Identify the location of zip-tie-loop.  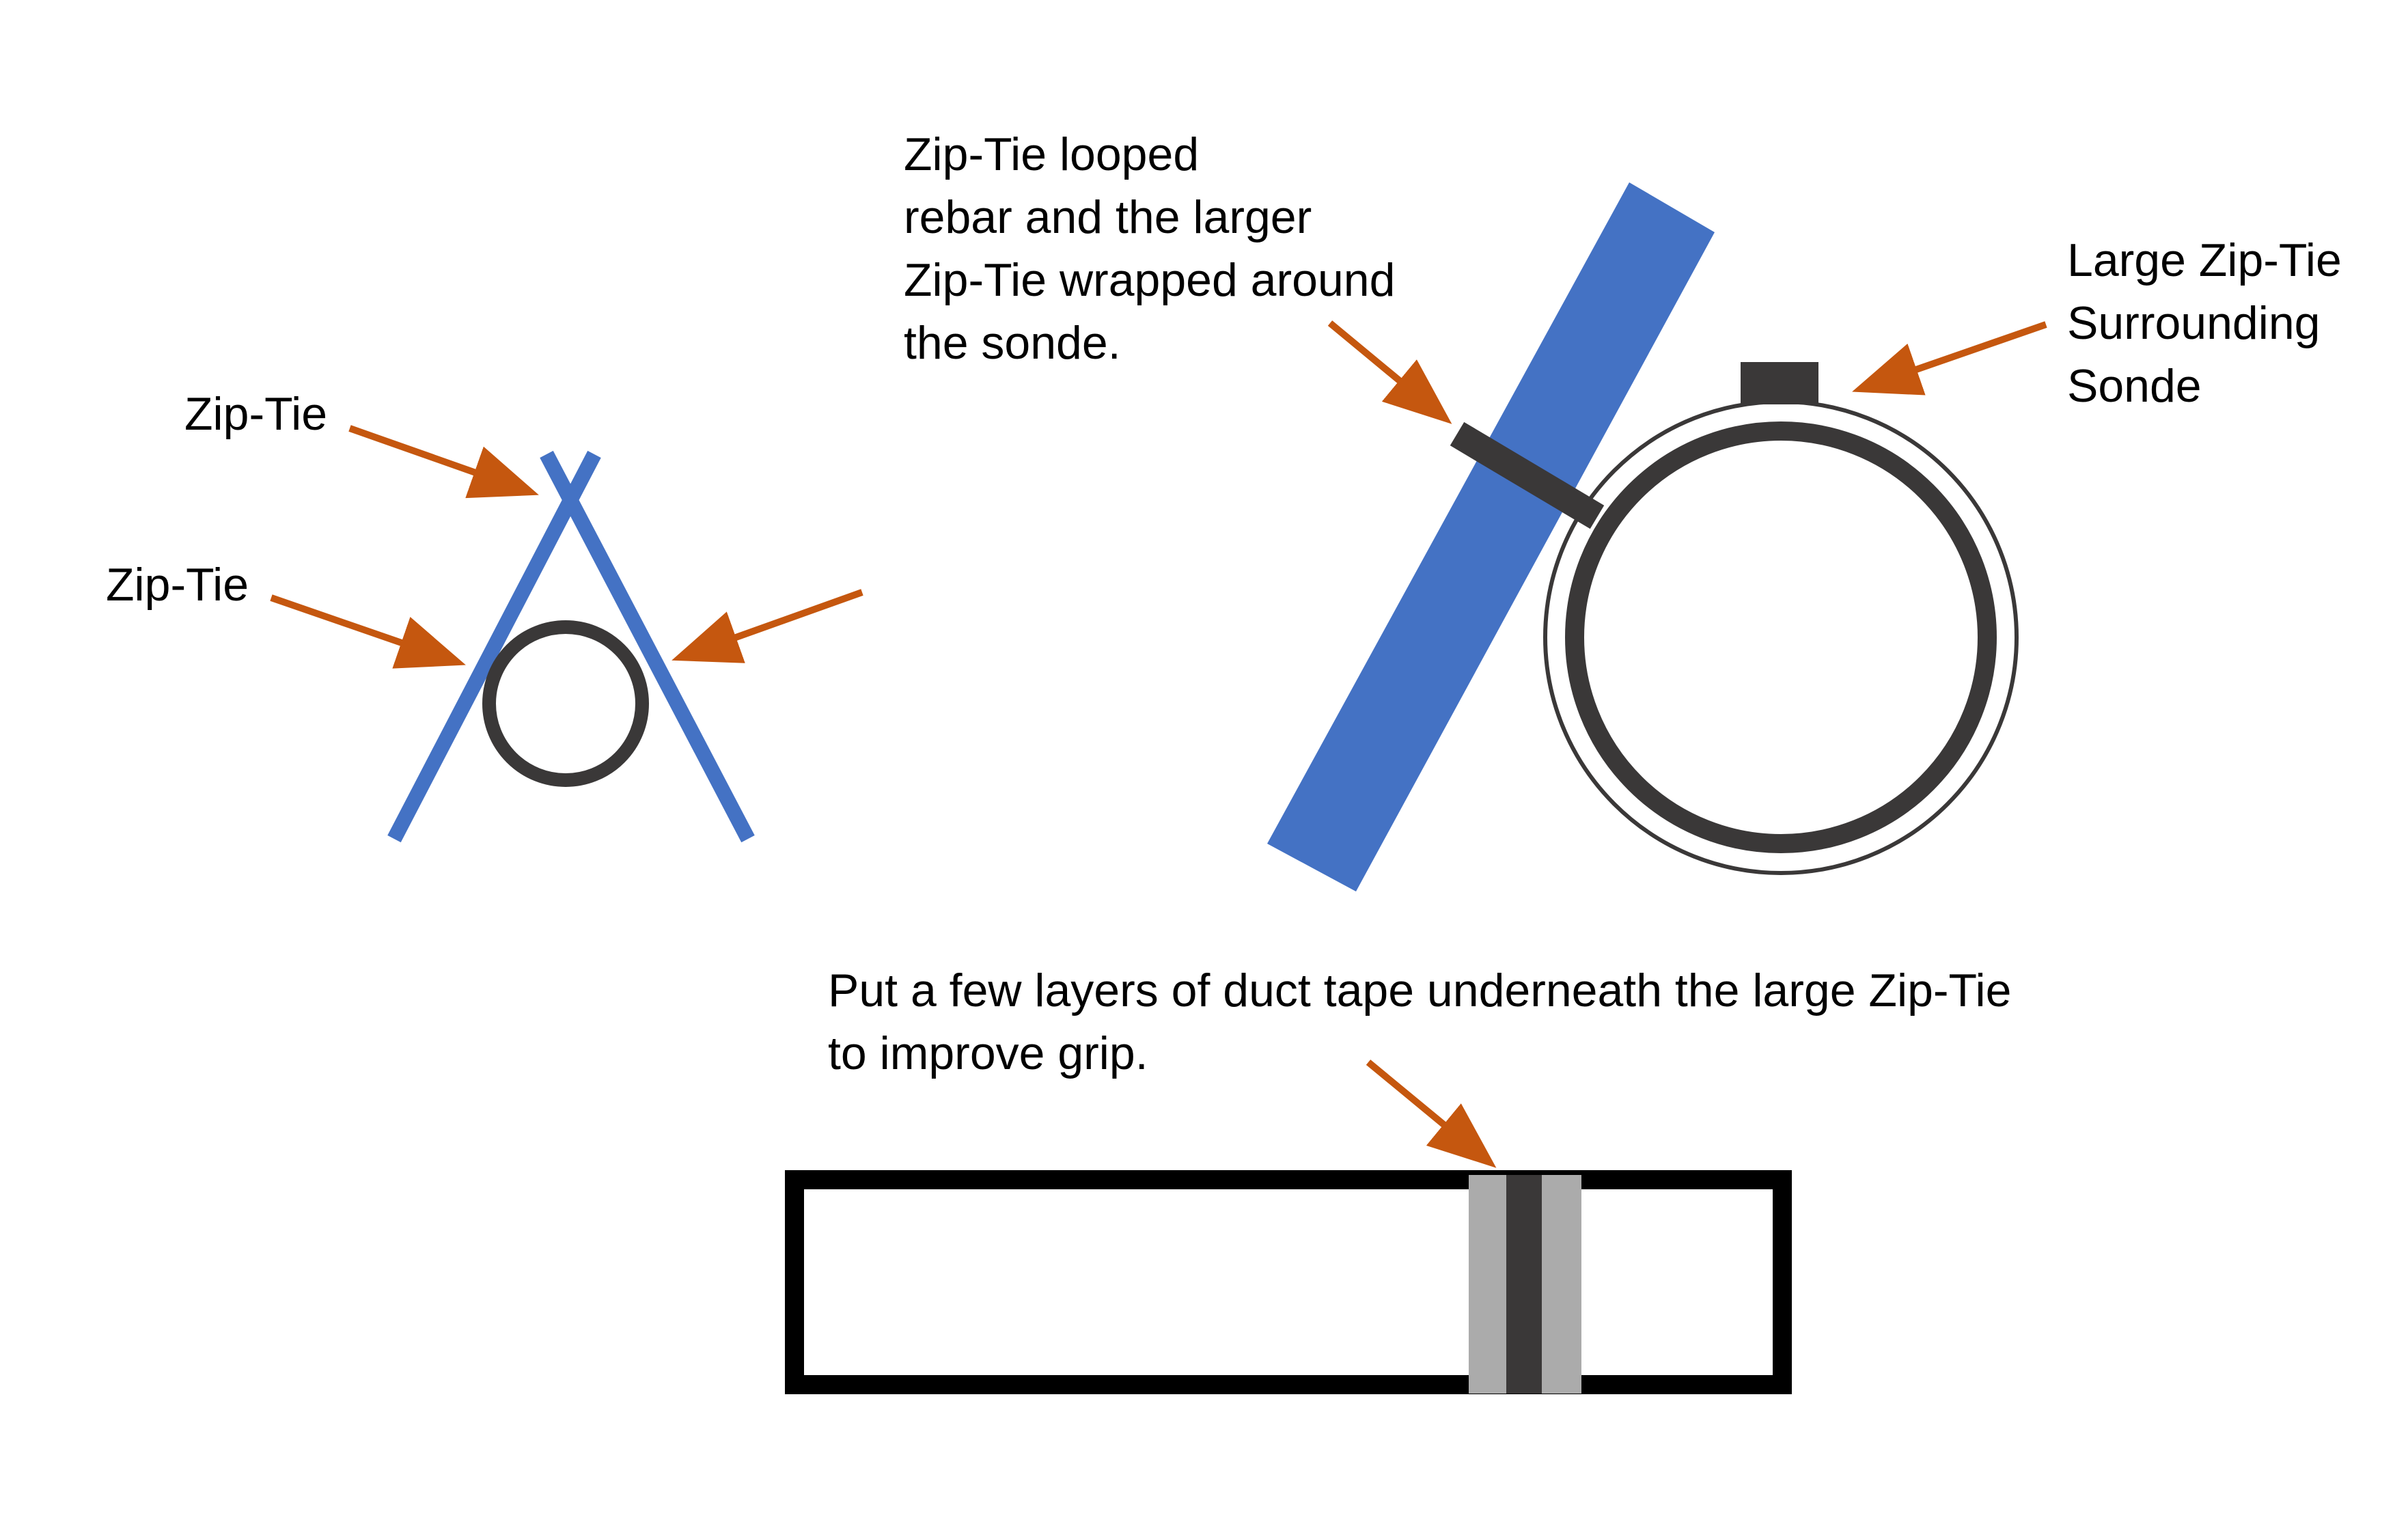
(1527, 475).